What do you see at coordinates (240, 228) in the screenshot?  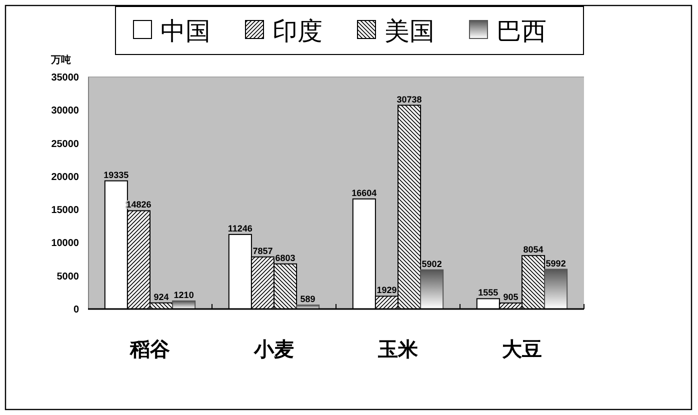 I see `data-label: 11246` at bounding box center [240, 228].